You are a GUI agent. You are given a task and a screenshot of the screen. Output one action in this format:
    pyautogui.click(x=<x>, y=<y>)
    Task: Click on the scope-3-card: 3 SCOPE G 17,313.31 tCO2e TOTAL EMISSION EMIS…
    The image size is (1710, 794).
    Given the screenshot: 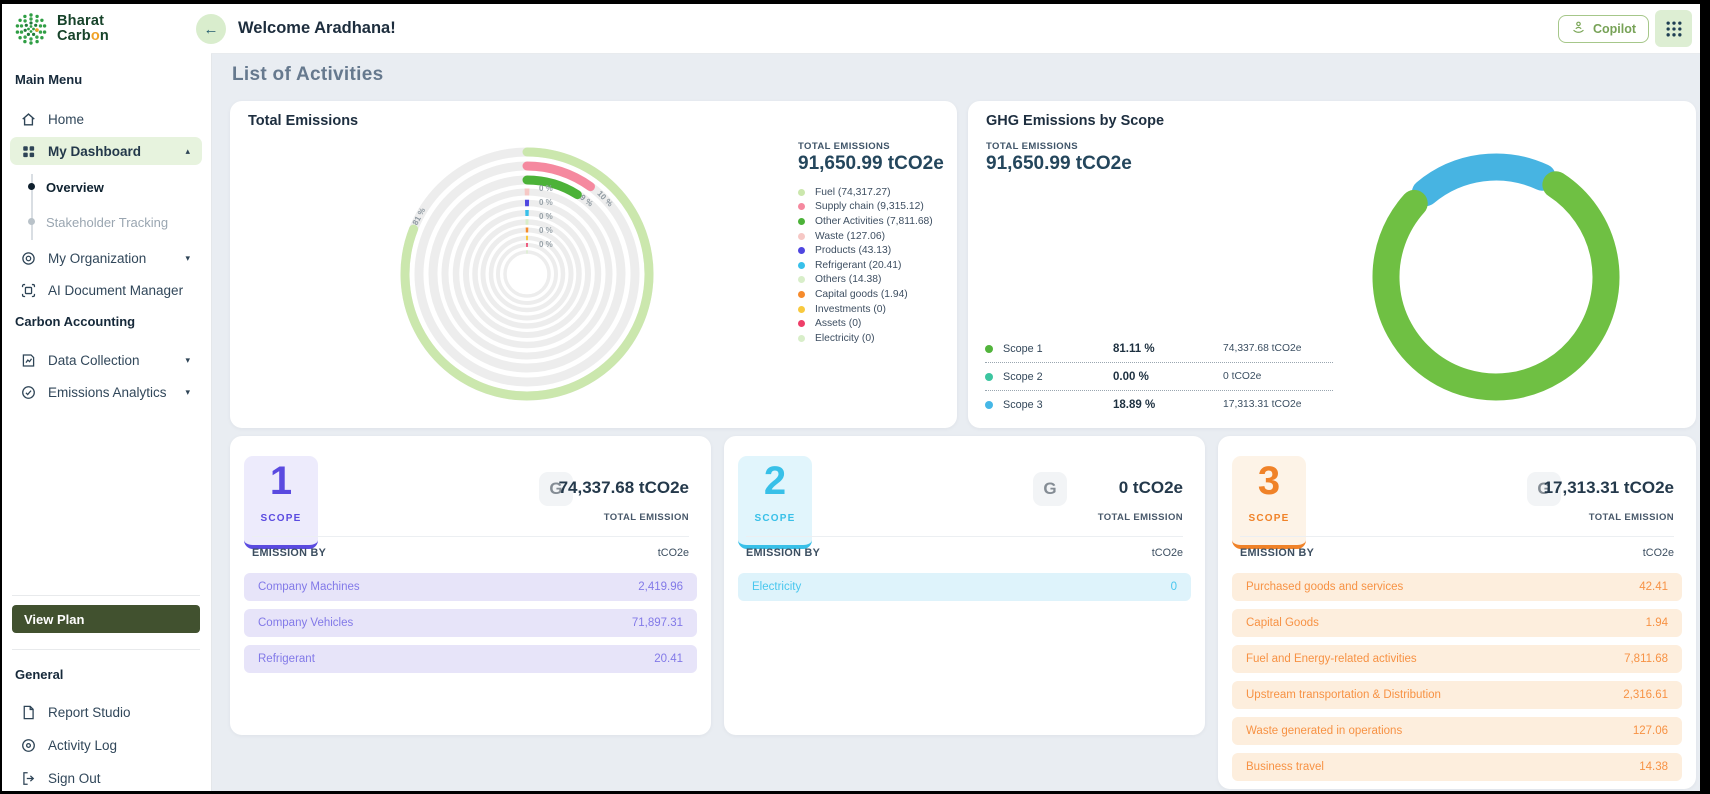 What is the action you would take?
    pyautogui.click(x=1457, y=612)
    